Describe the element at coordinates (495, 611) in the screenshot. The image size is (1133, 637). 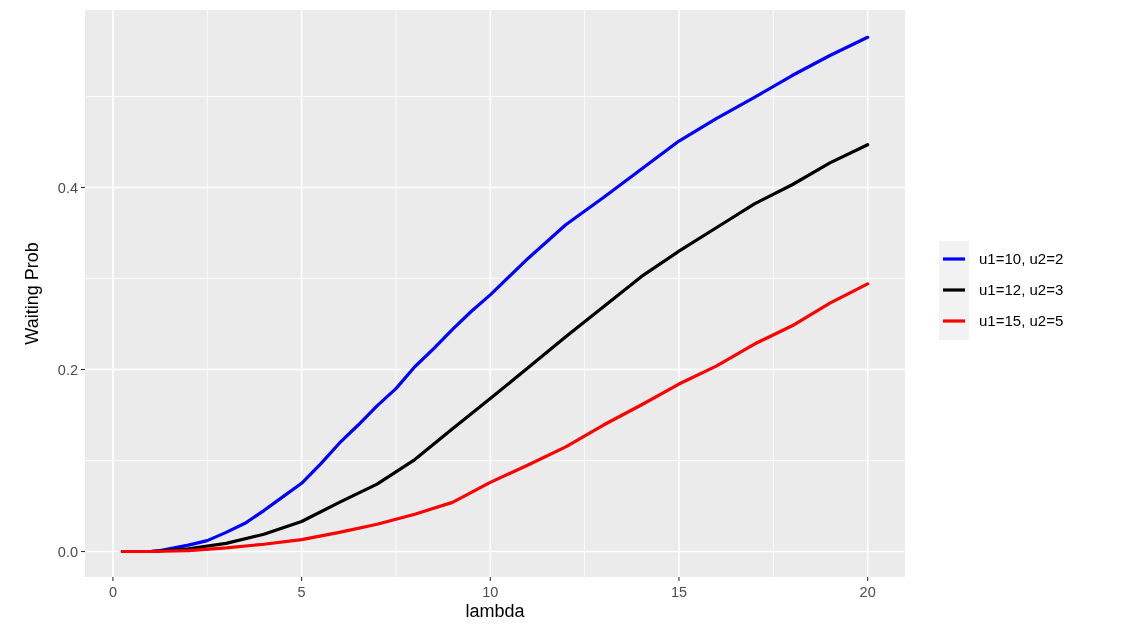
I see `x-axis-title: lambda` at that location.